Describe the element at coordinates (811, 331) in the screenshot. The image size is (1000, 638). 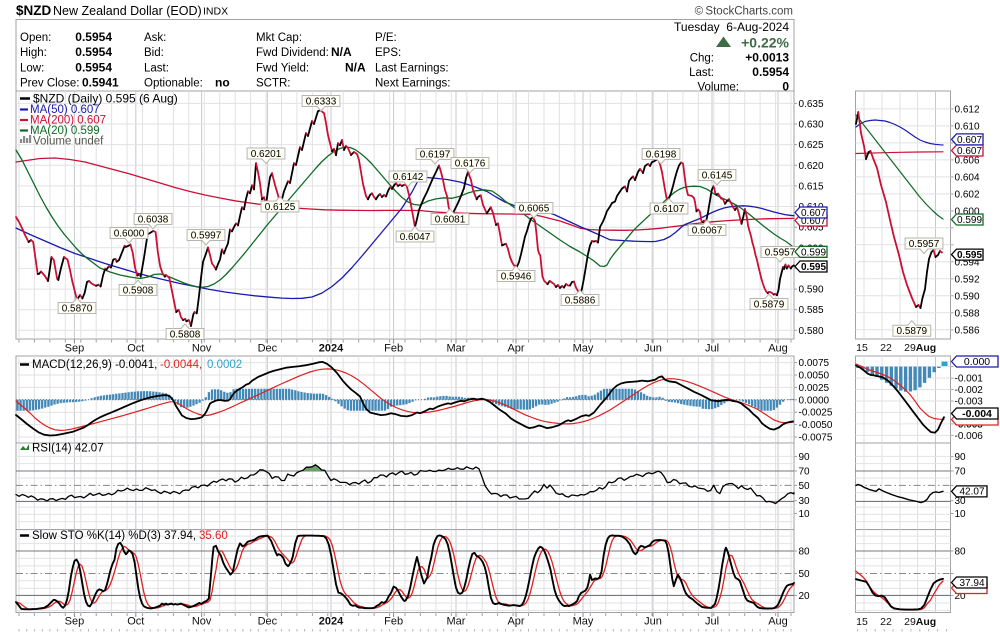
I see `svg-text: 0.580` at that location.